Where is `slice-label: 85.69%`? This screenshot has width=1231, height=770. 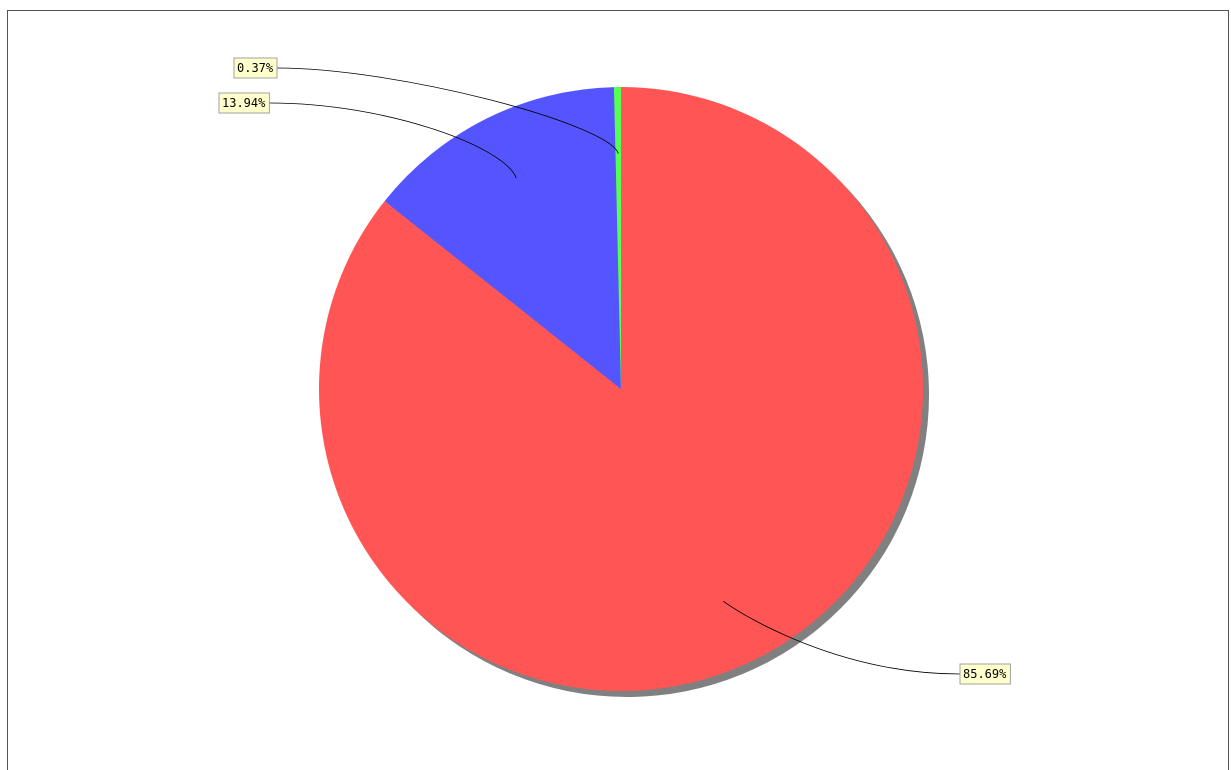 slice-label: 85.69% is located at coordinates (985, 674).